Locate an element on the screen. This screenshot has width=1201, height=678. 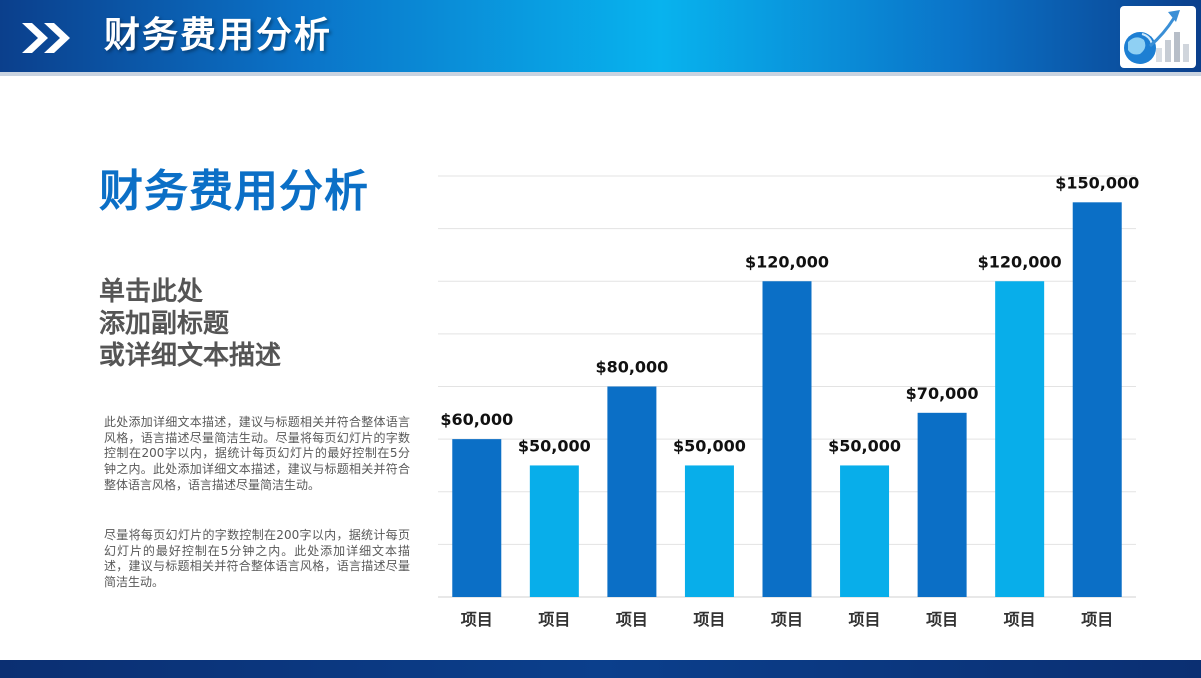
globe-growth-icon is located at coordinates (1158, 37).